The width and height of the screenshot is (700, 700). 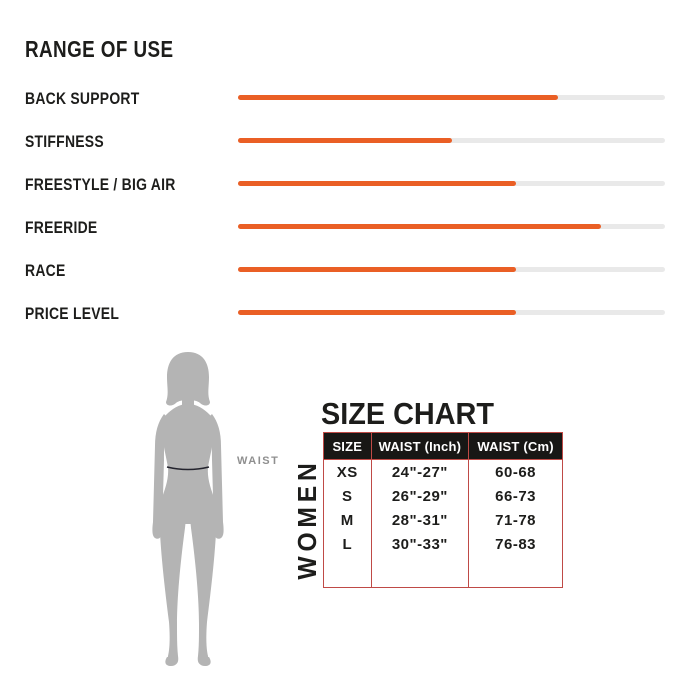 What do you see at coordinates (419, 496) in the screenshot?
I see `waist-inch-cell: 26"-29"` at bounding box center [419, 496].